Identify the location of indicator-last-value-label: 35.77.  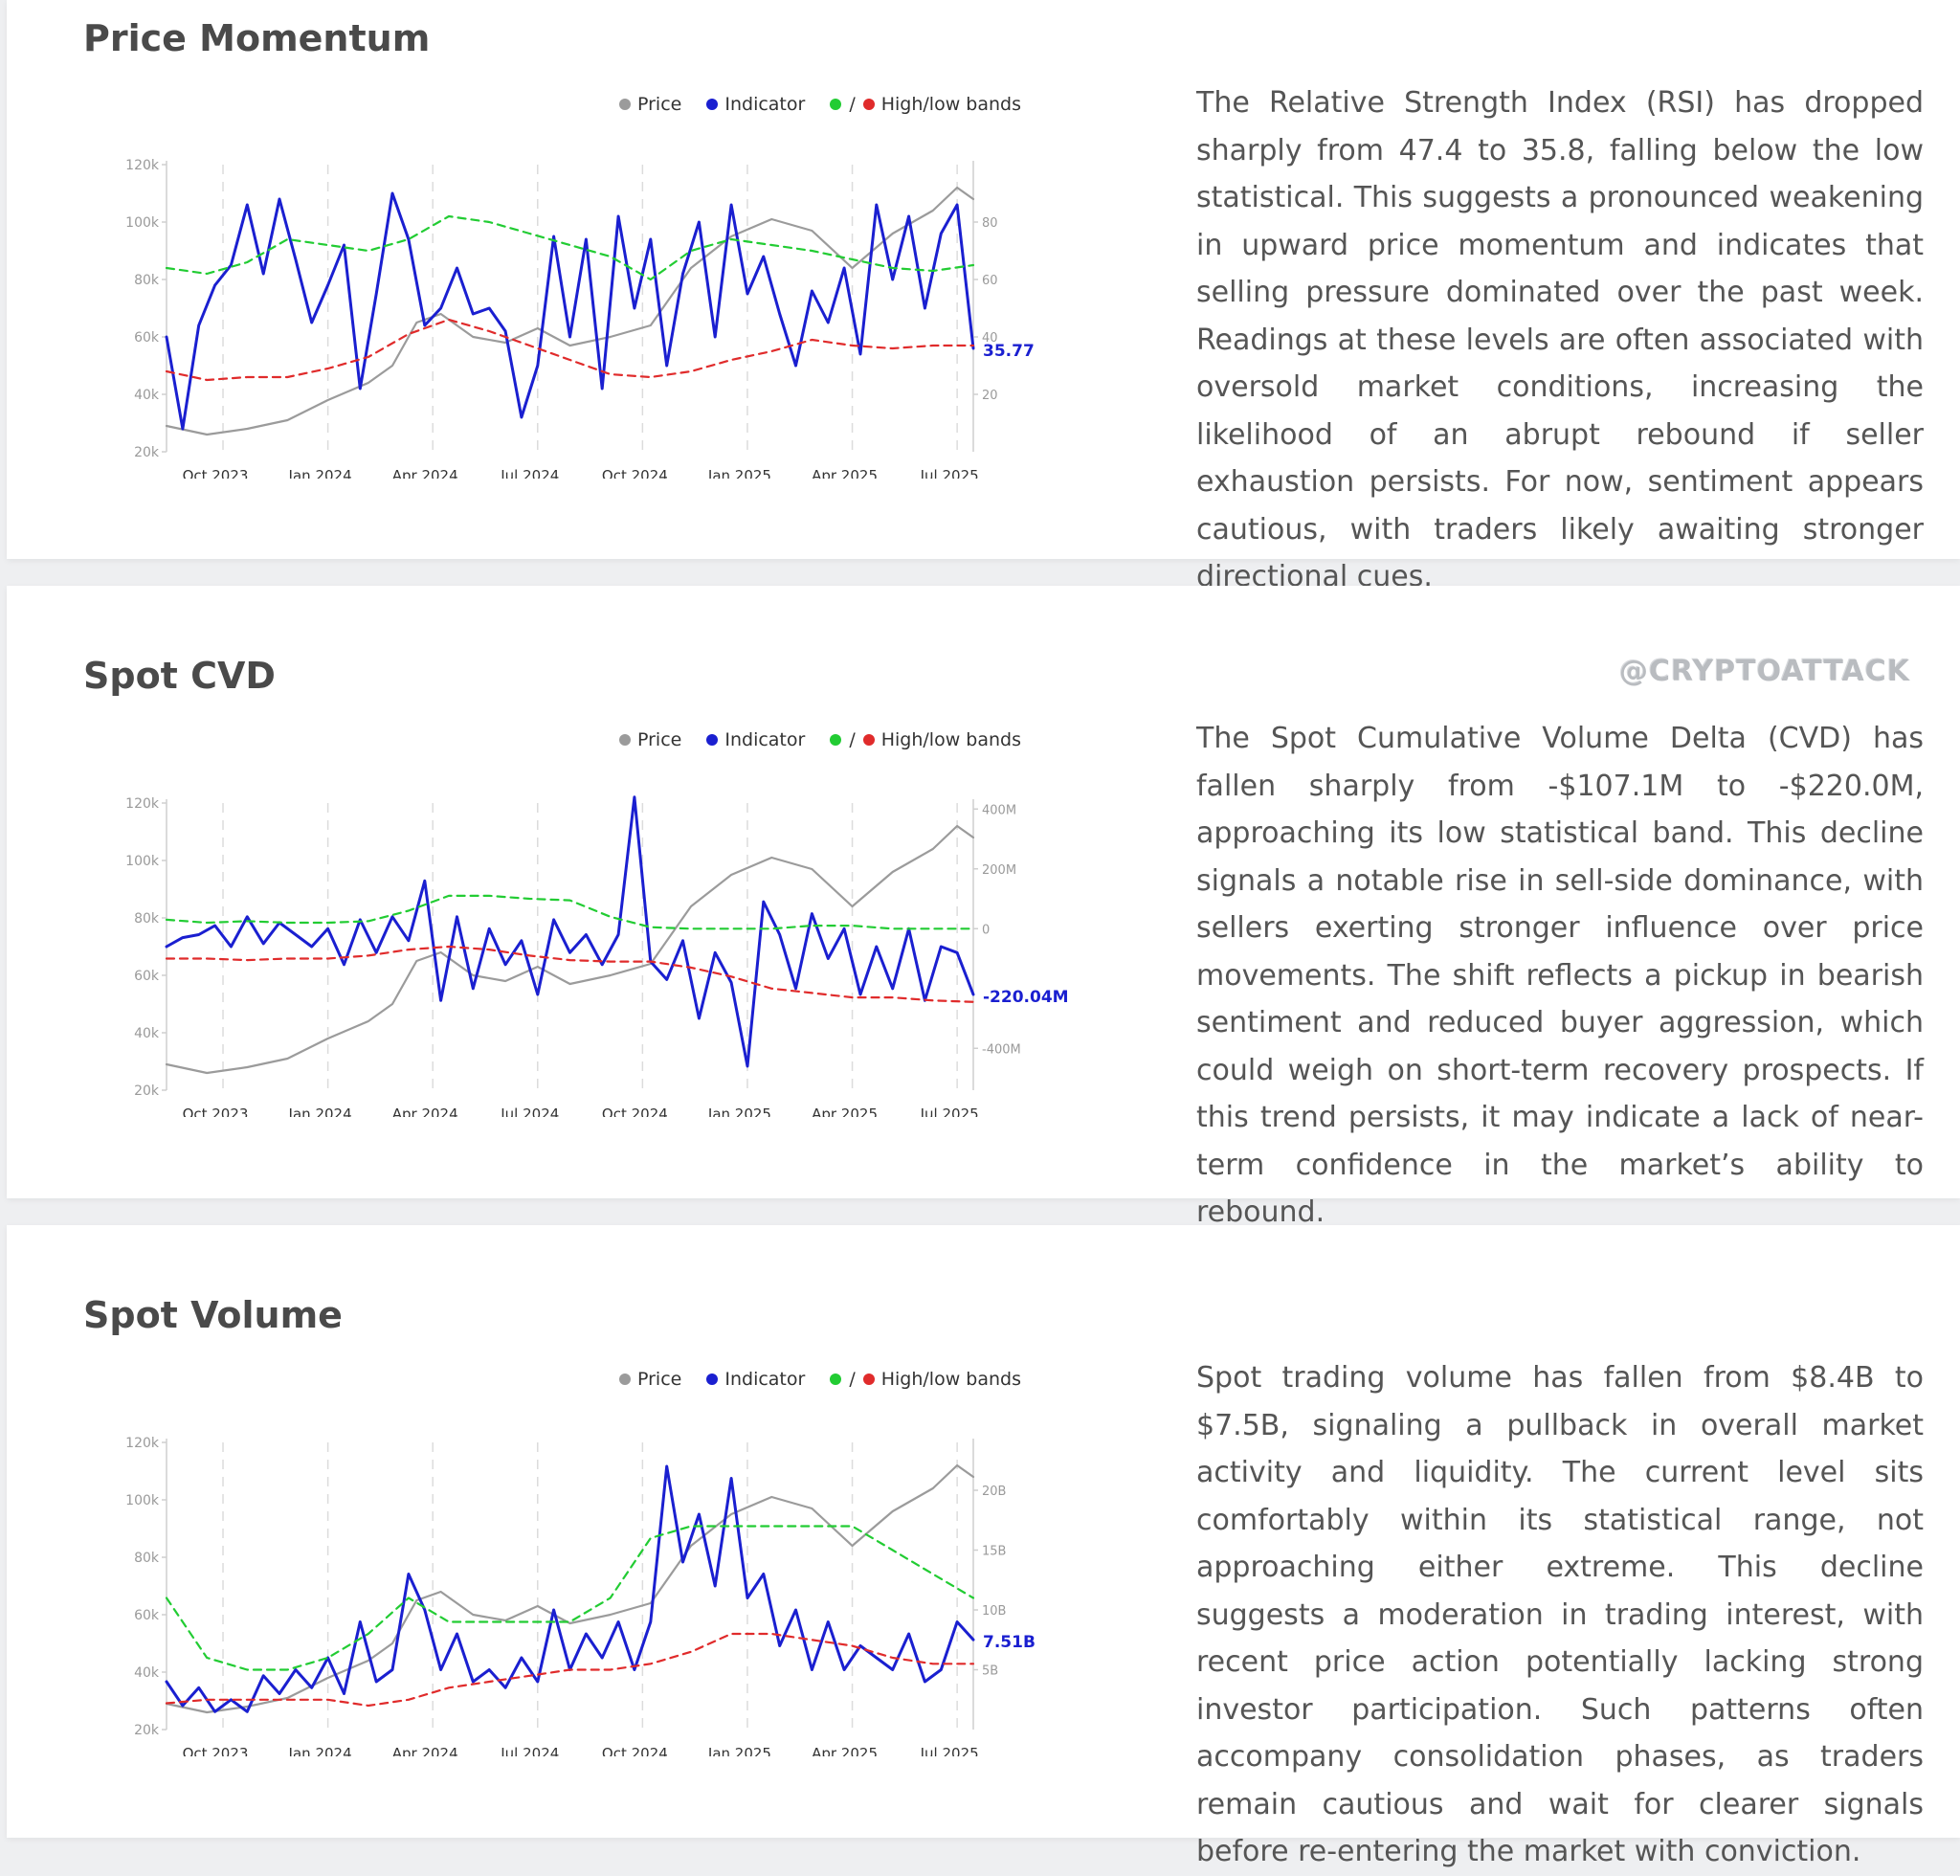
(1009, 351).